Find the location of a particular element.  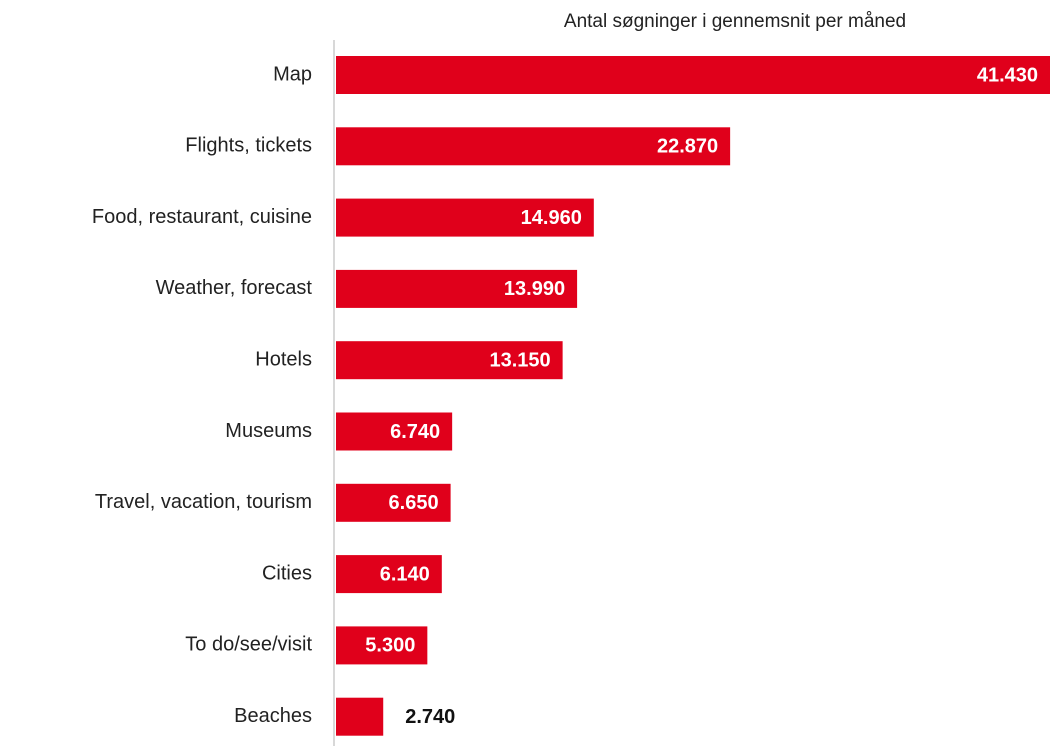

category-label: Weather, forecast is located at coordinates (234, 288).